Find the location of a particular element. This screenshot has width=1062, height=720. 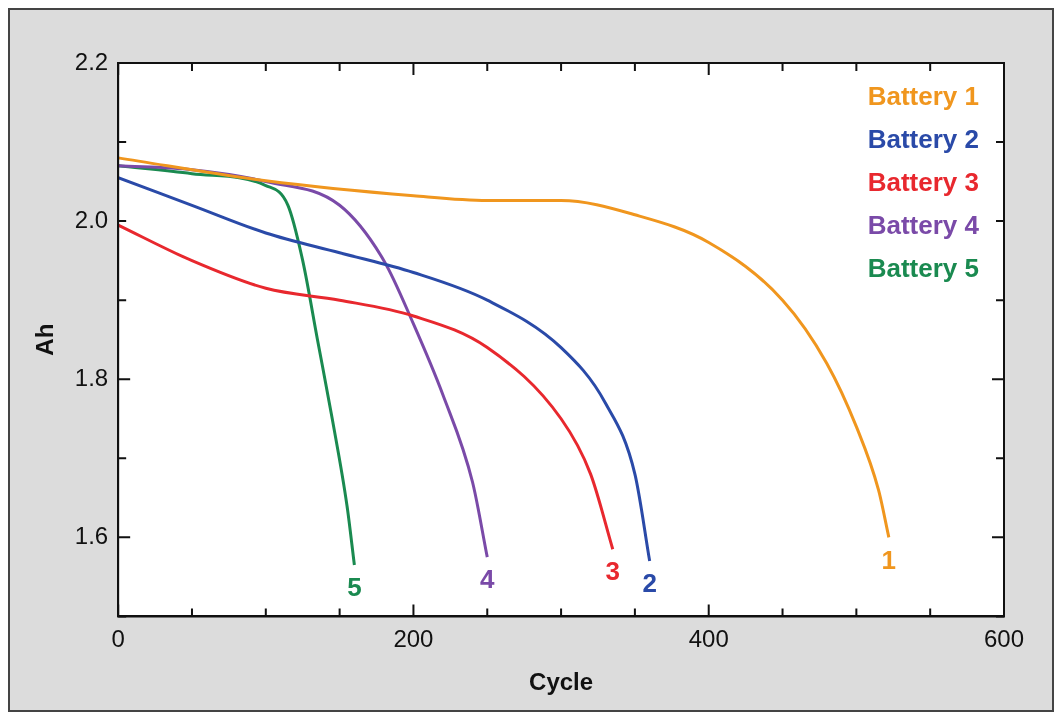

text: Battery 4 is located at coordinates (923, 225).